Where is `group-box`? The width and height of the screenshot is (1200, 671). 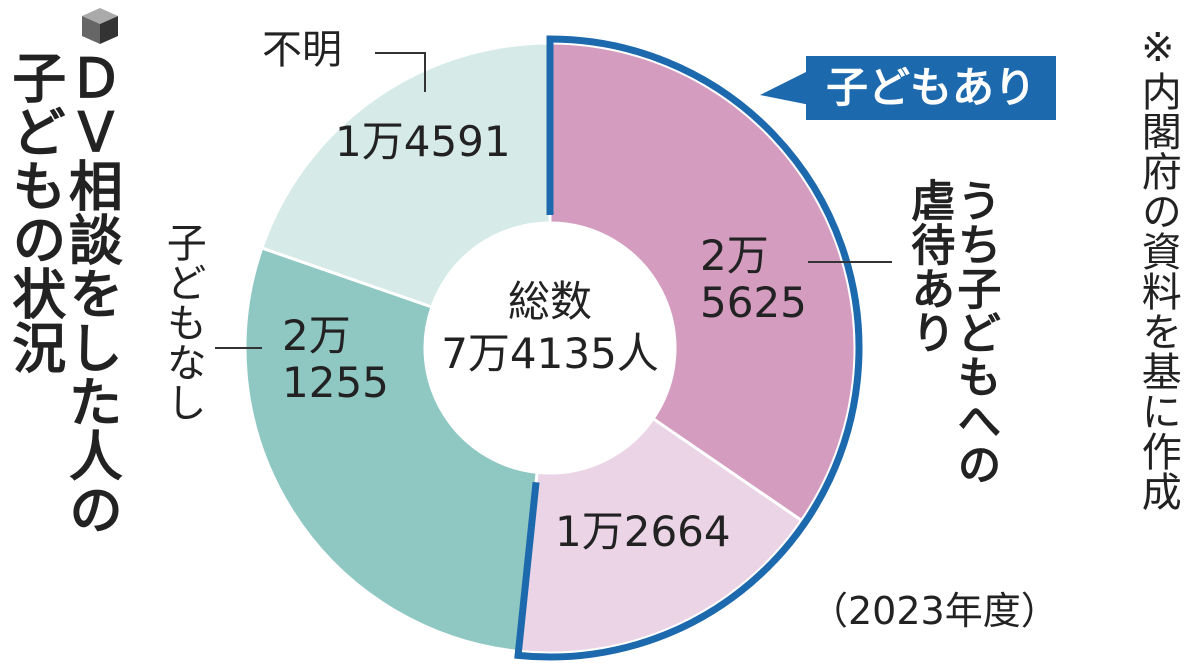
group-box is located at coordinates (931, 88).